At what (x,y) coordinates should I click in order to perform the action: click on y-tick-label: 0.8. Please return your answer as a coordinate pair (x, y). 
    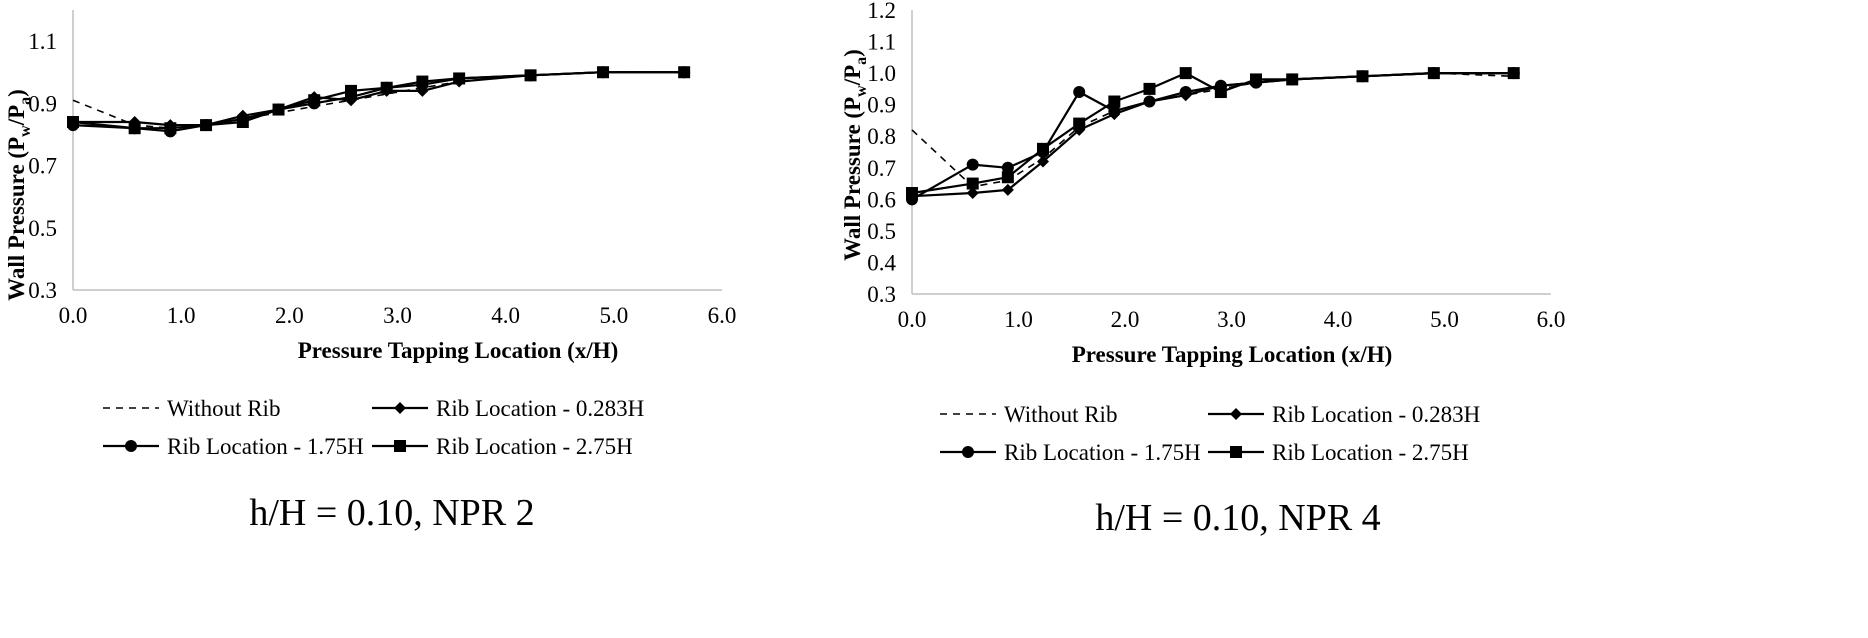
    Looking at the image, I should click on (881, 136).